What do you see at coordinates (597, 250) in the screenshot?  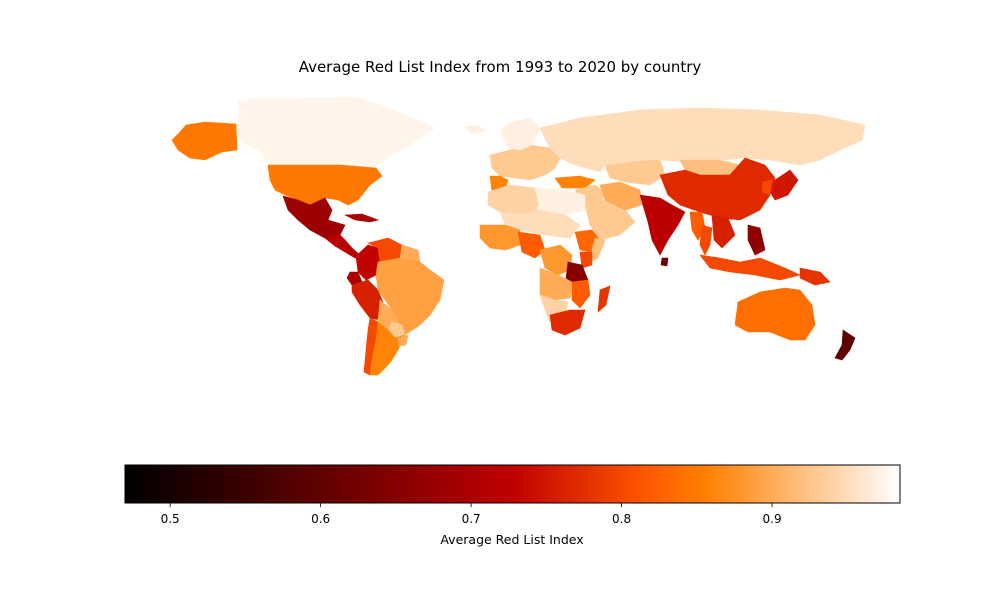 I see `country-somalia` at bounding box center [597, 250].